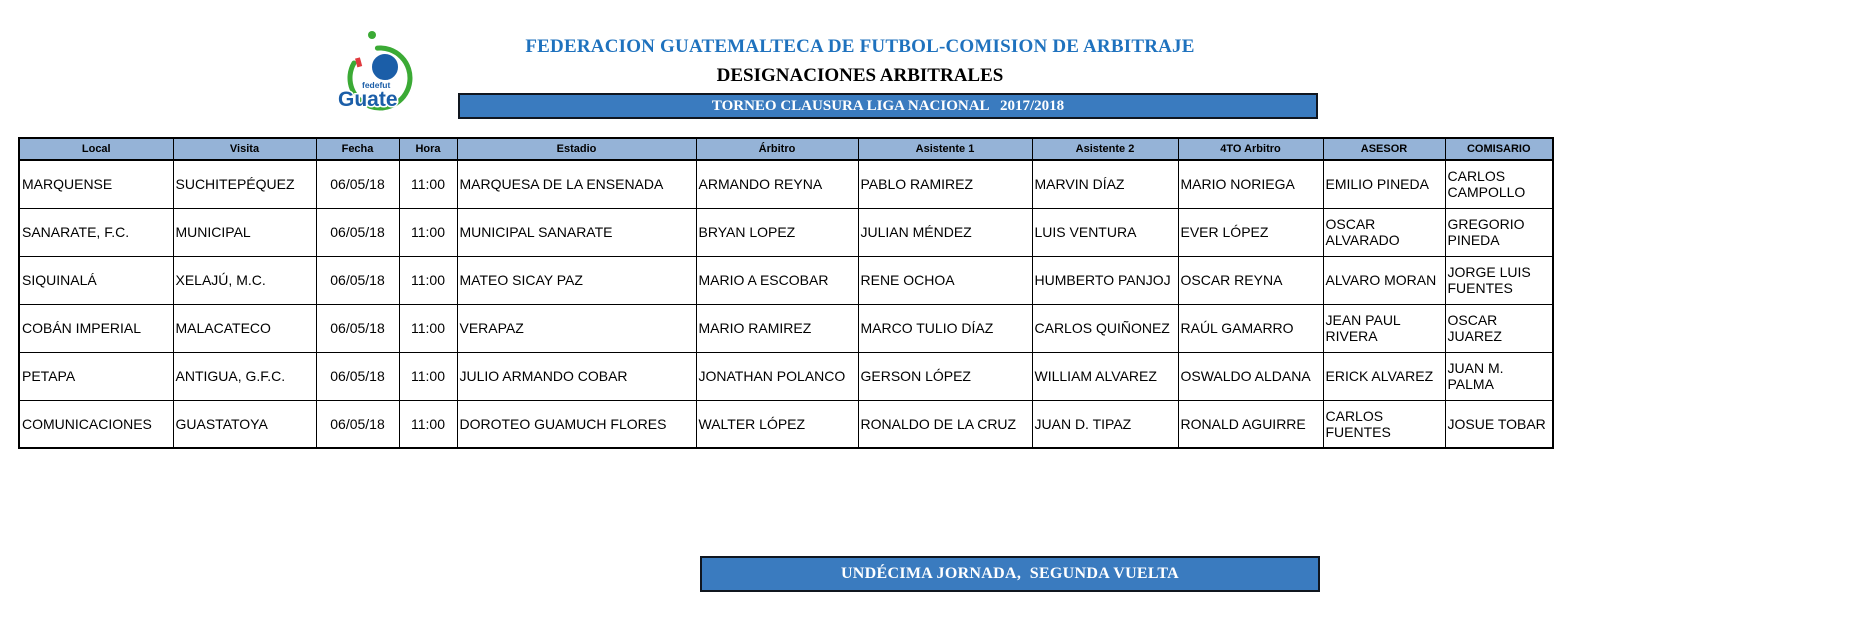 The height and width of the screenshot is (617, 1853). What do you see at coordinates (1384, 280) in the screenshot?
I see `table-cell: ALVARO MORAN` at bounding box center [1384, 280].